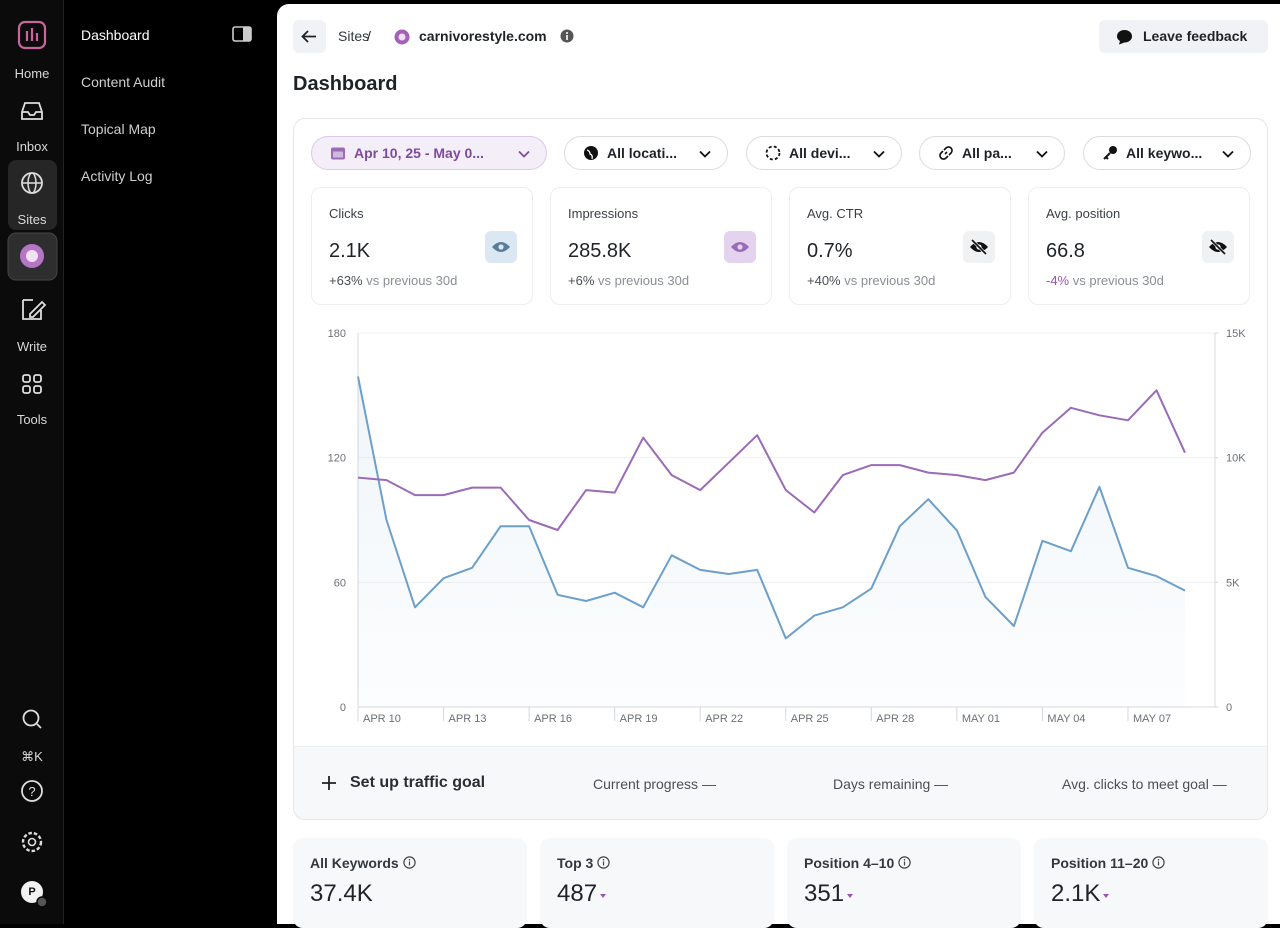  Describe the element at coordinates (354, 863) in the screenshot. I see `keyword-label-text: All Keywords` at that location.